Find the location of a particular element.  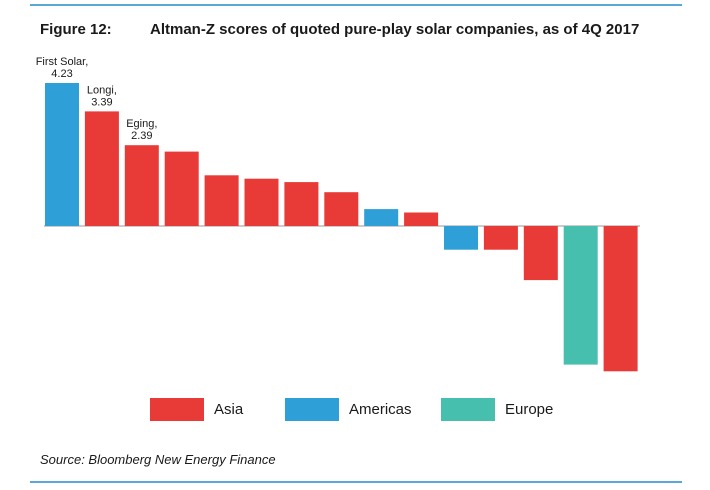

legend-item-europe: Europe is located at coordinates (497, 409).